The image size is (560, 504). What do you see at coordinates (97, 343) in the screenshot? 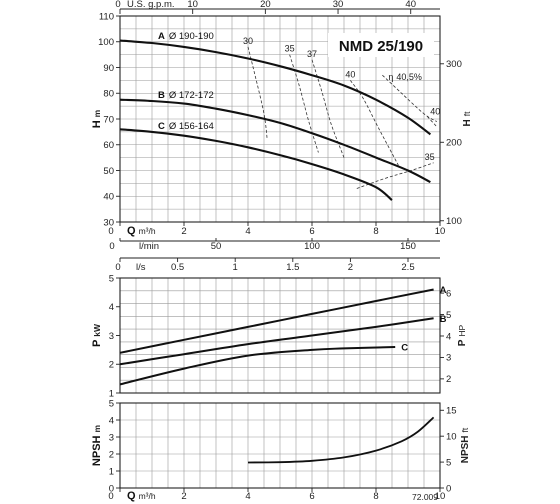
I see `y-axis-label-symbol: P` at bounding box center [97, 343].